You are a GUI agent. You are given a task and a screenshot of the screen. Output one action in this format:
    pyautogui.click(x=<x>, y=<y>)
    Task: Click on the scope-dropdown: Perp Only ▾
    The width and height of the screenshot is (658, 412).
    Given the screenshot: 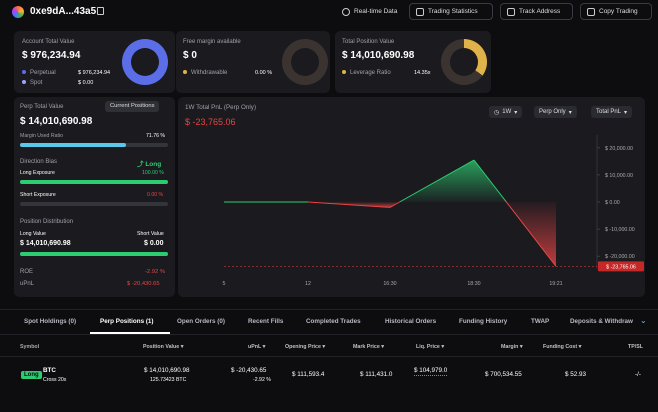 What is the action you would take?
    pyautogui.click(x=555, y=112)
    